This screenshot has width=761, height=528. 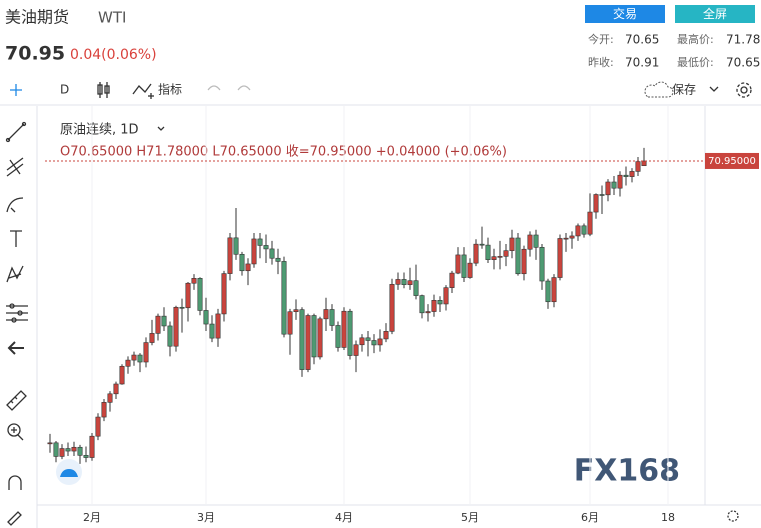 I want to click on fullscreen-button-label: 全屏, so click(x=715, y=13).